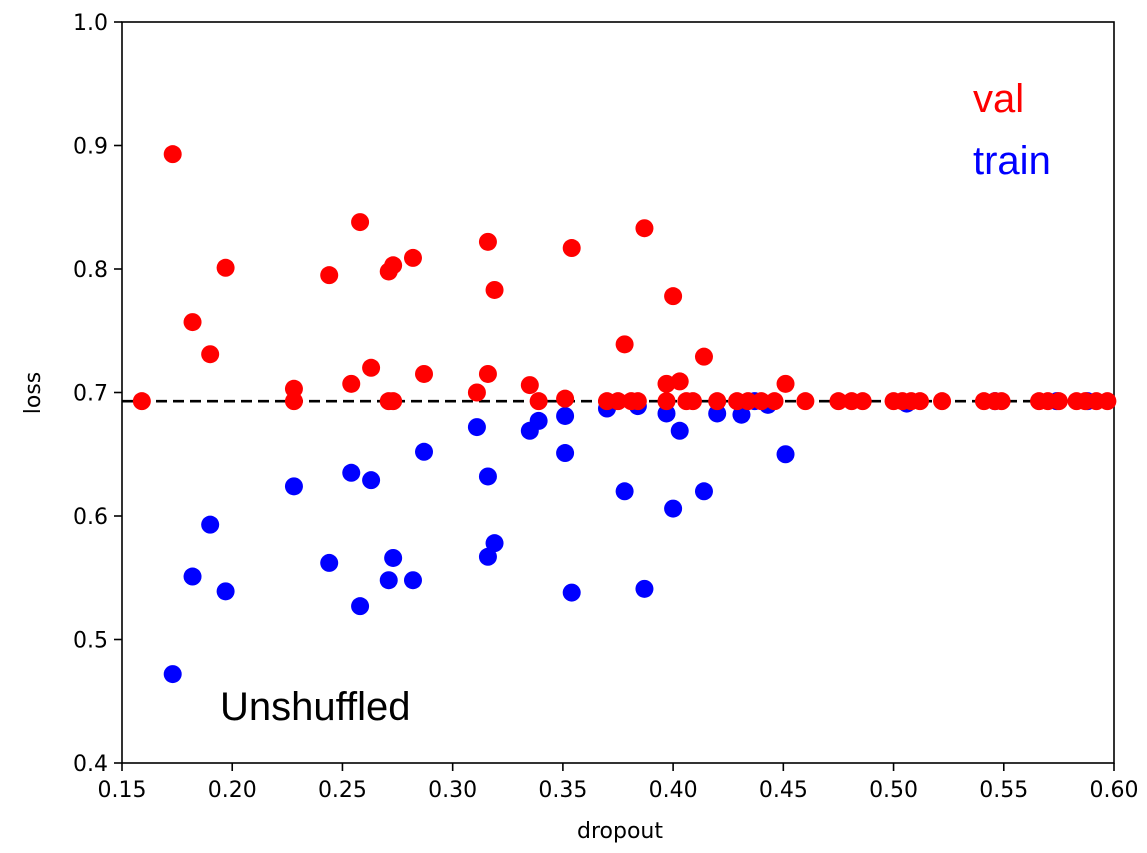  I want to click on y-tick-label-3: 0.7, so click(90, 394).